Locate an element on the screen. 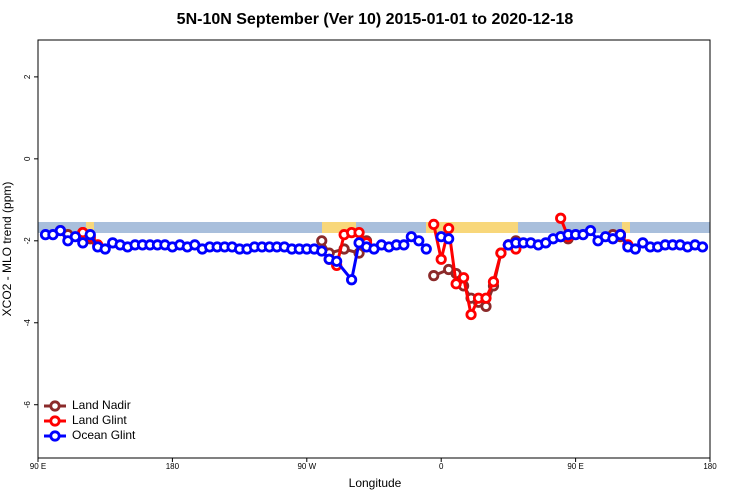  y-tick-label: 2 is located at coordinates (27, 76).